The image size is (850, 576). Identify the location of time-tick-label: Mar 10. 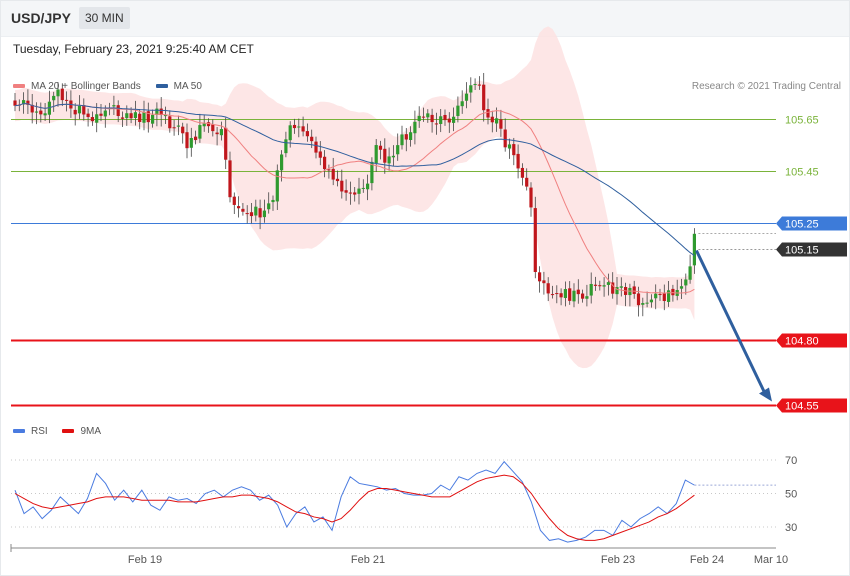
(771, 560).